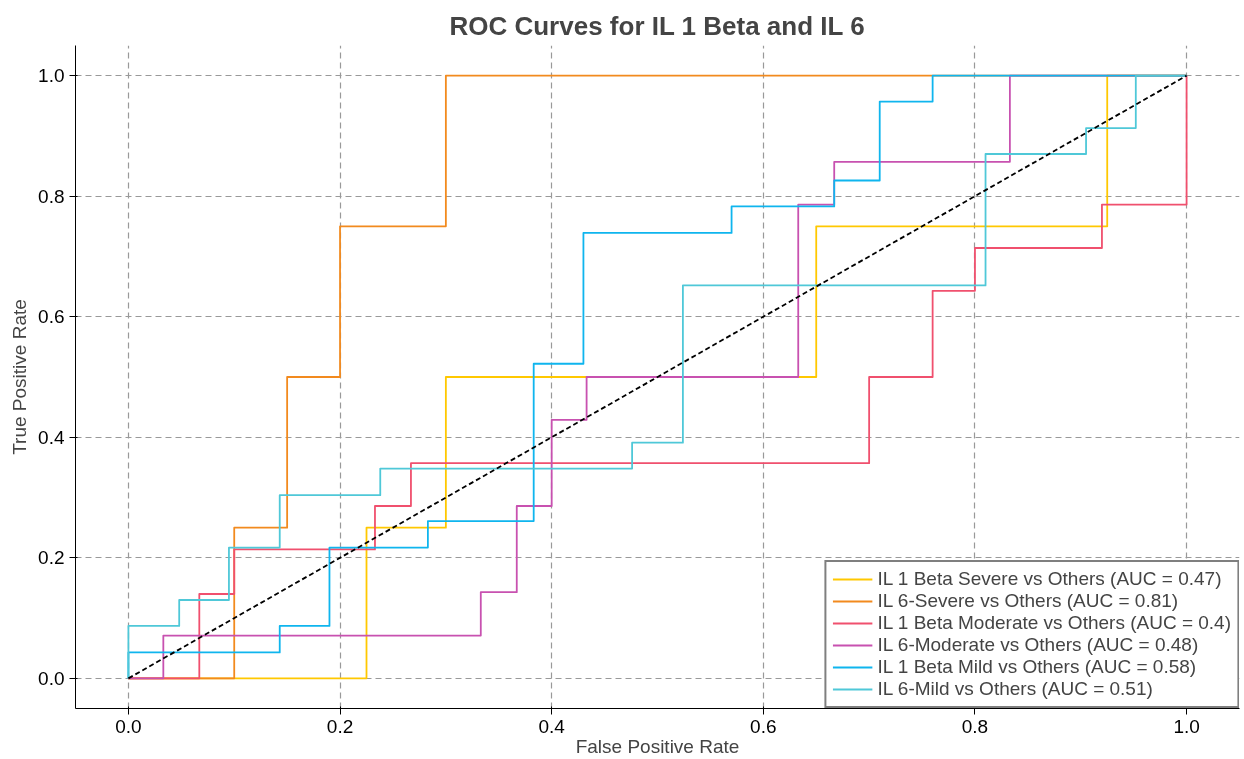  I want to click on x-tick-label: 0.4, so click(552, 726).